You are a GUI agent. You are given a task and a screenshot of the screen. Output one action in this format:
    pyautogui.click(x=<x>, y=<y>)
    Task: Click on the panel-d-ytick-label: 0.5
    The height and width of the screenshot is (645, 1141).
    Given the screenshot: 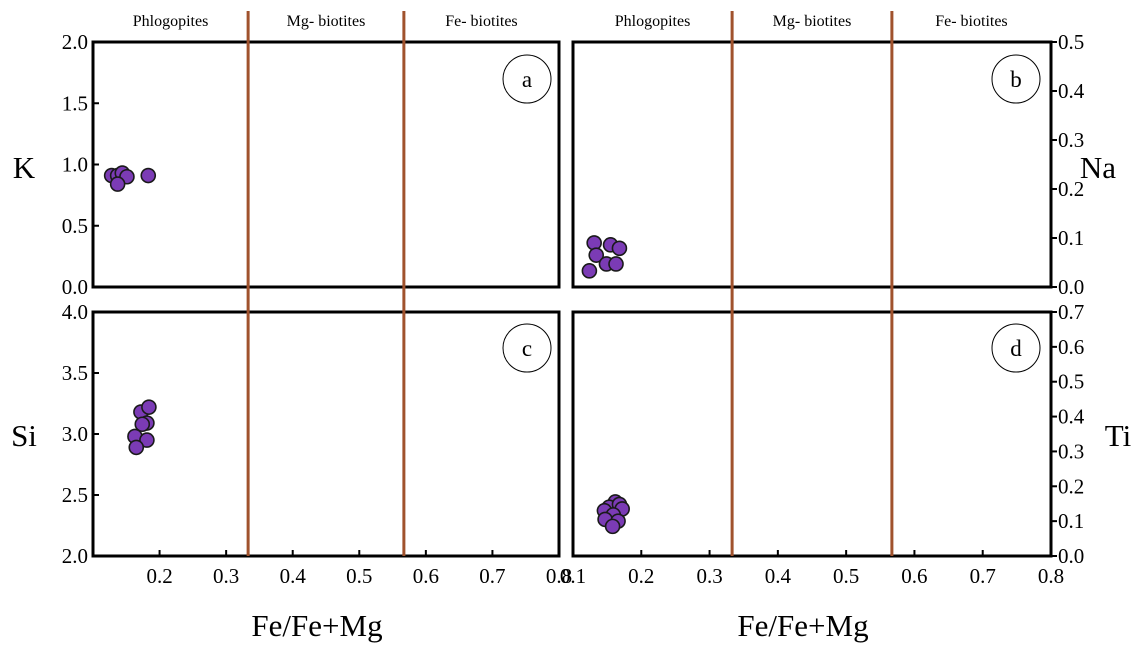 What is the action you would take?
    pyautogui.click(x=1071, y=382)
    